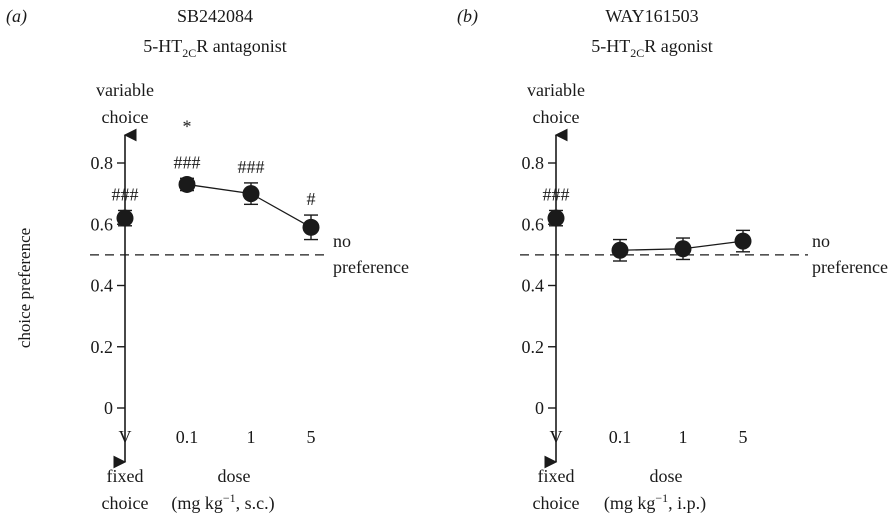 Image resolution: width=889 pixels, height=524 pixels. What do you see at coordinates (215, 48) in the screenshot?
I see `chart-subtitle: 5-HT2CR antagonist` at bounding box center [215, 48].